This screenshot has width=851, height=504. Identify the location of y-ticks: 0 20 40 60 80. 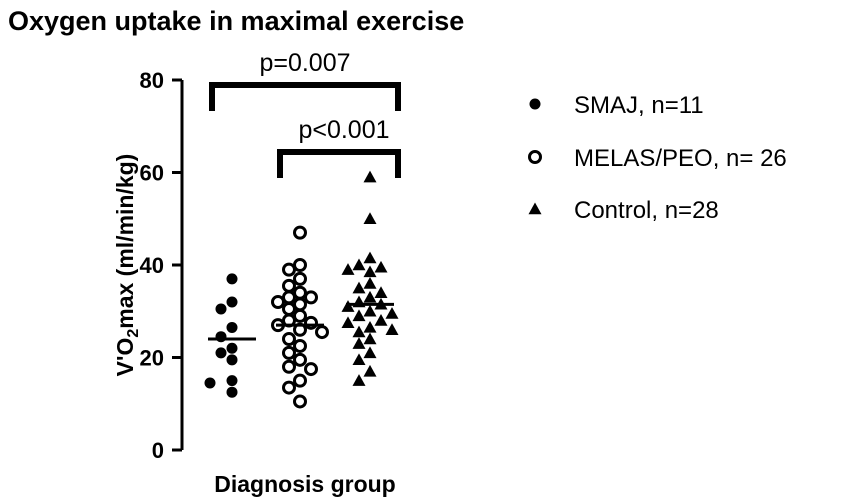
(161, 265).